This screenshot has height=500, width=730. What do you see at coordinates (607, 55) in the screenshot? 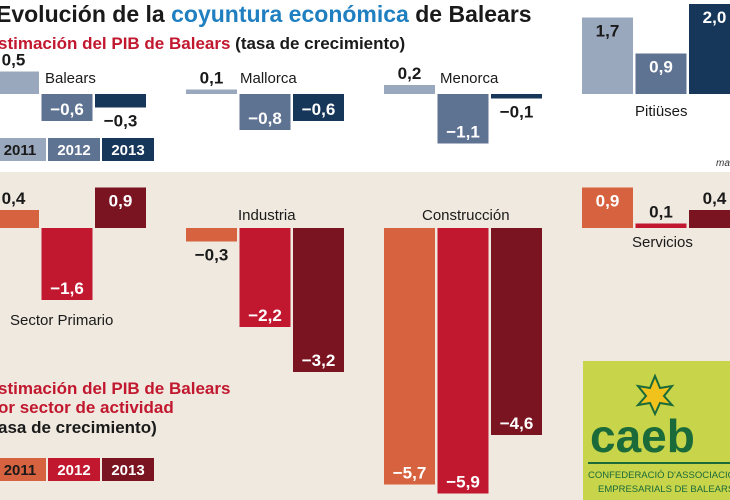
I see `bar-2011-pitiüses` at bounding box center [607, 55].